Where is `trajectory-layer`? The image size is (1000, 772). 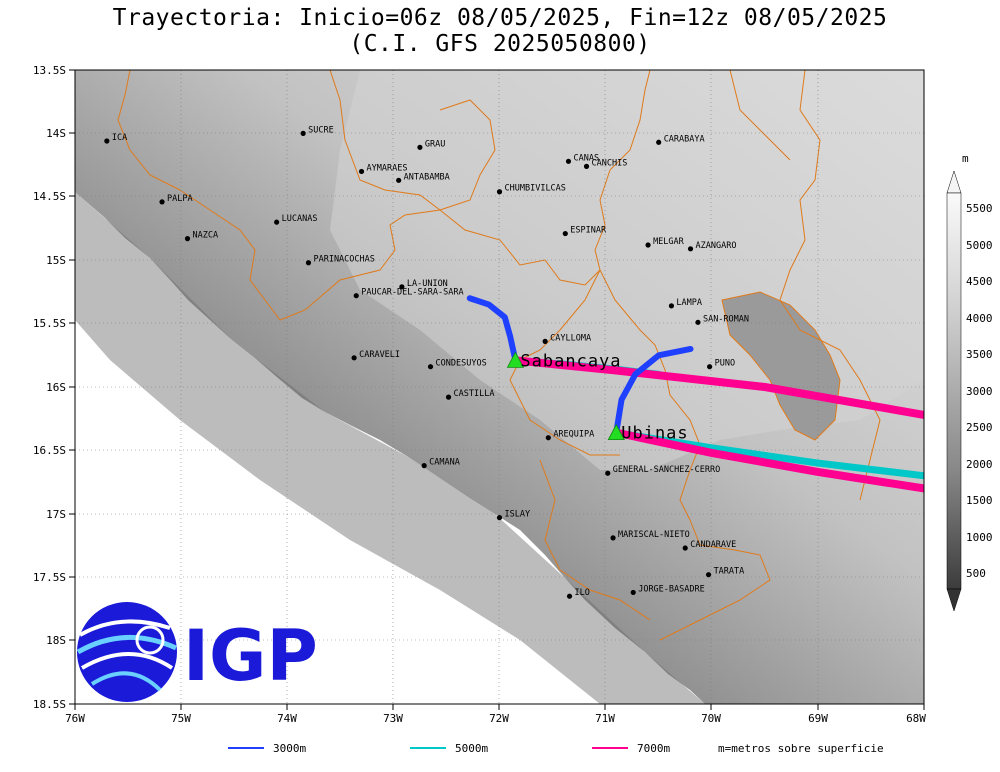
trajectory-layer is located at coordinates (695, 394).